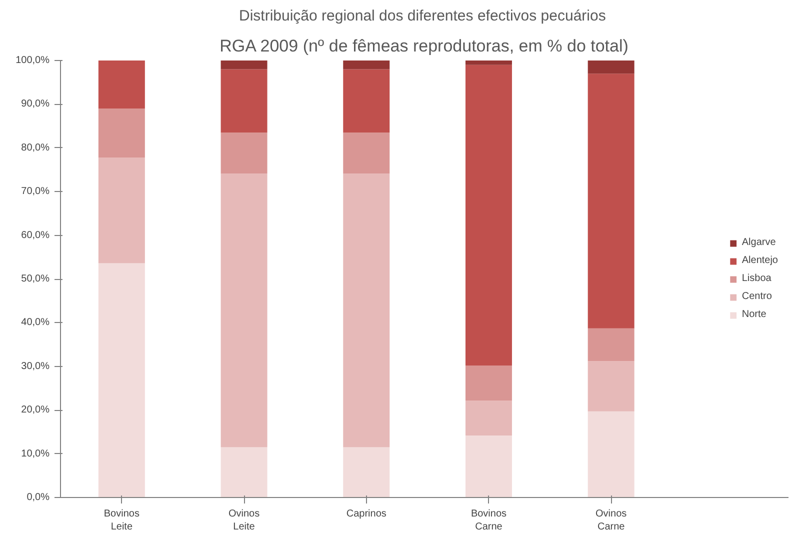 Image resolution: width=798 pixels, height=535 pixels. What do you see at coordinates (35, 279) in the screenshot?
I see `y-tick-label: 50,0%` at bounding box center [35, 279].